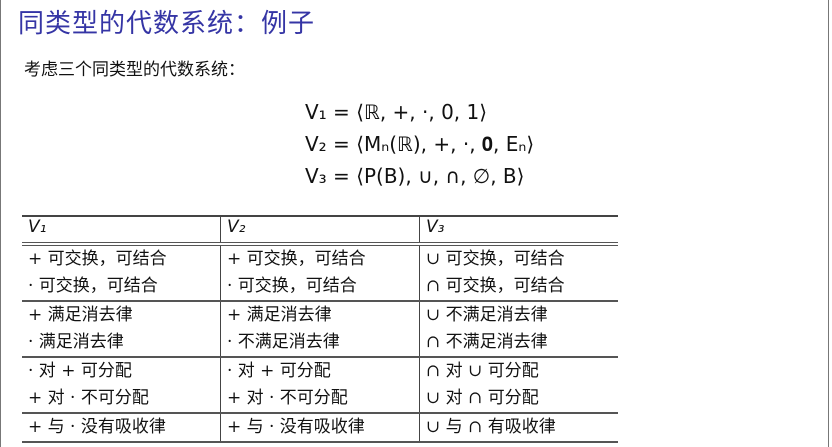 Image resolution: width=832 pixels, height=447 pixels. Describe the element at coordinates (167, 24) in the screenshot. I see `slide-title: 同类型的代数系统：例子` at that location.